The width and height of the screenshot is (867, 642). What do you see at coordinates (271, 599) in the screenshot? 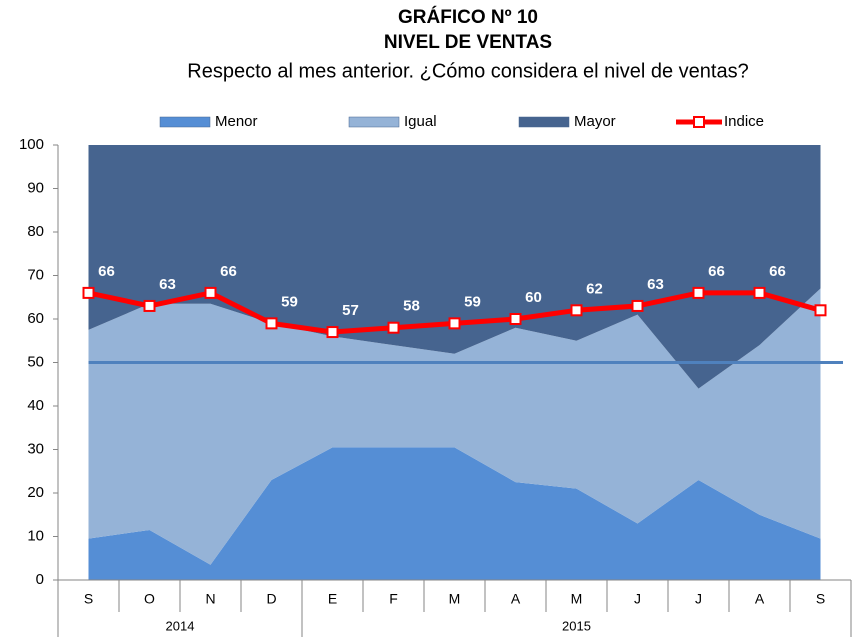
I see `x-tick-label: D` at bounding box center [271, 599].